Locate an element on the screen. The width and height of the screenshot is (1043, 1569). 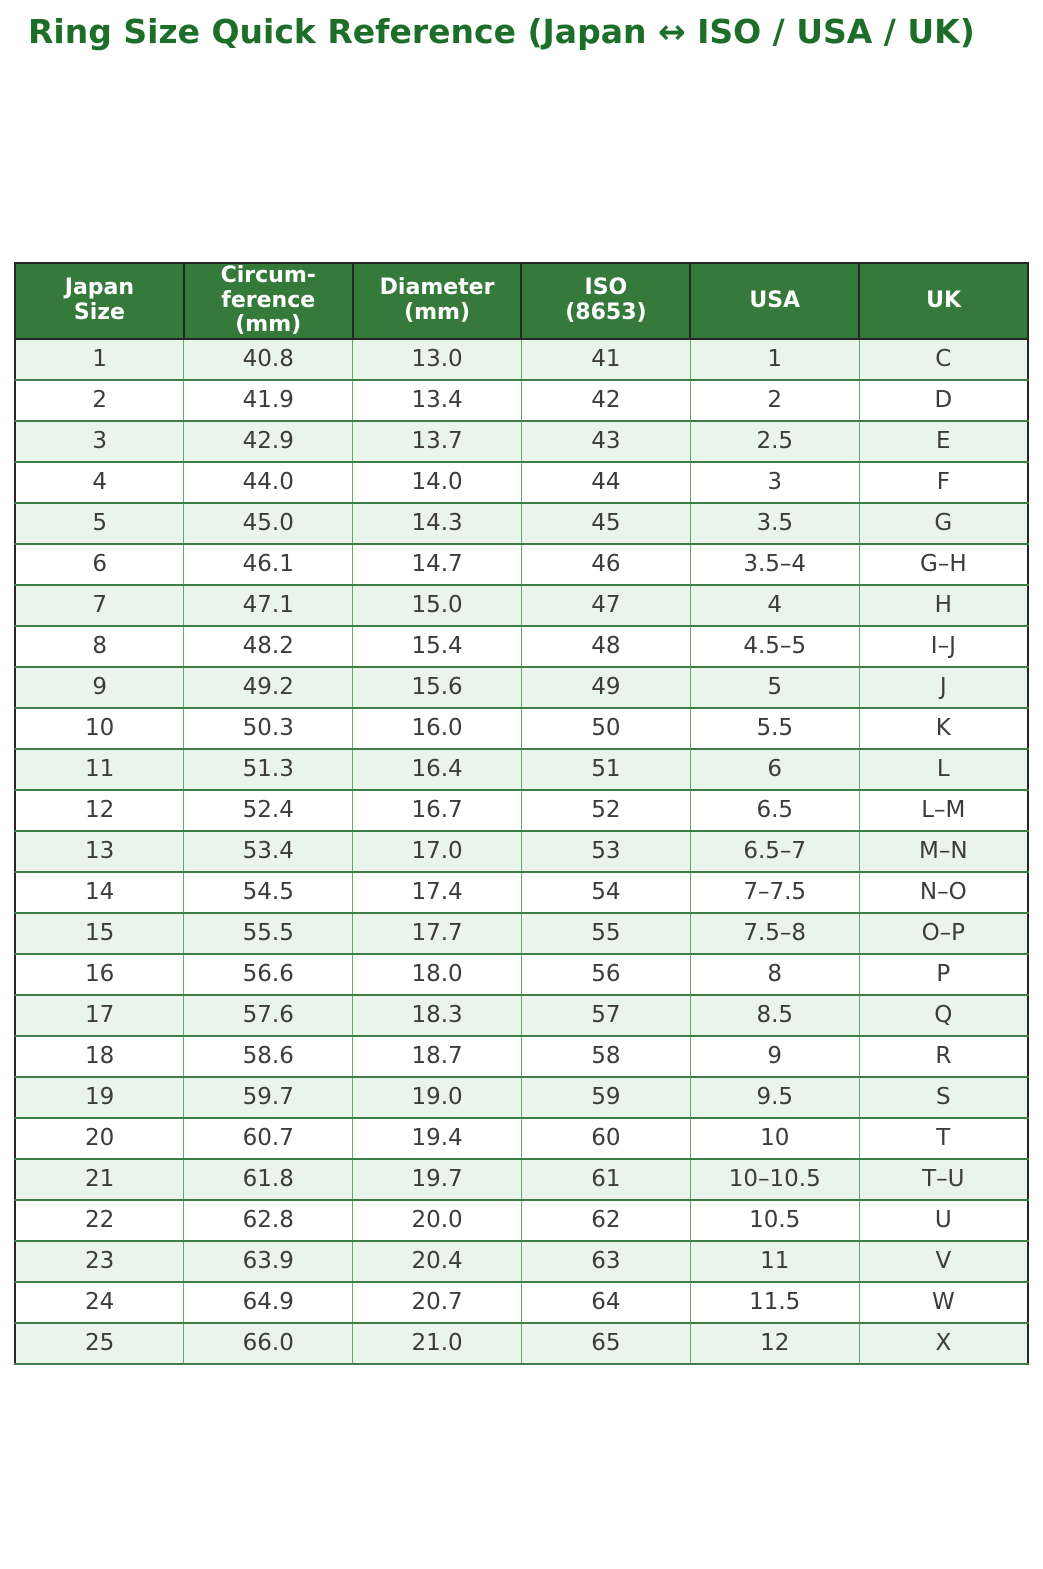
table-cell-iso-8653: 54 is located at coordinates (605, 892).